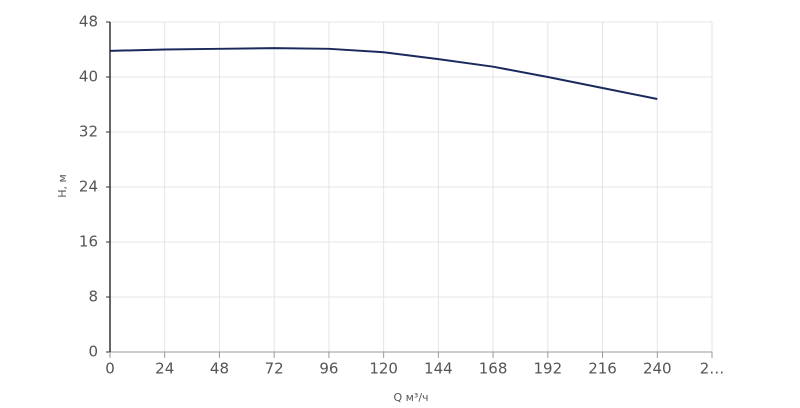 This screenshot has height=408, width=800. I want to click on line-series, so click(383, 73).